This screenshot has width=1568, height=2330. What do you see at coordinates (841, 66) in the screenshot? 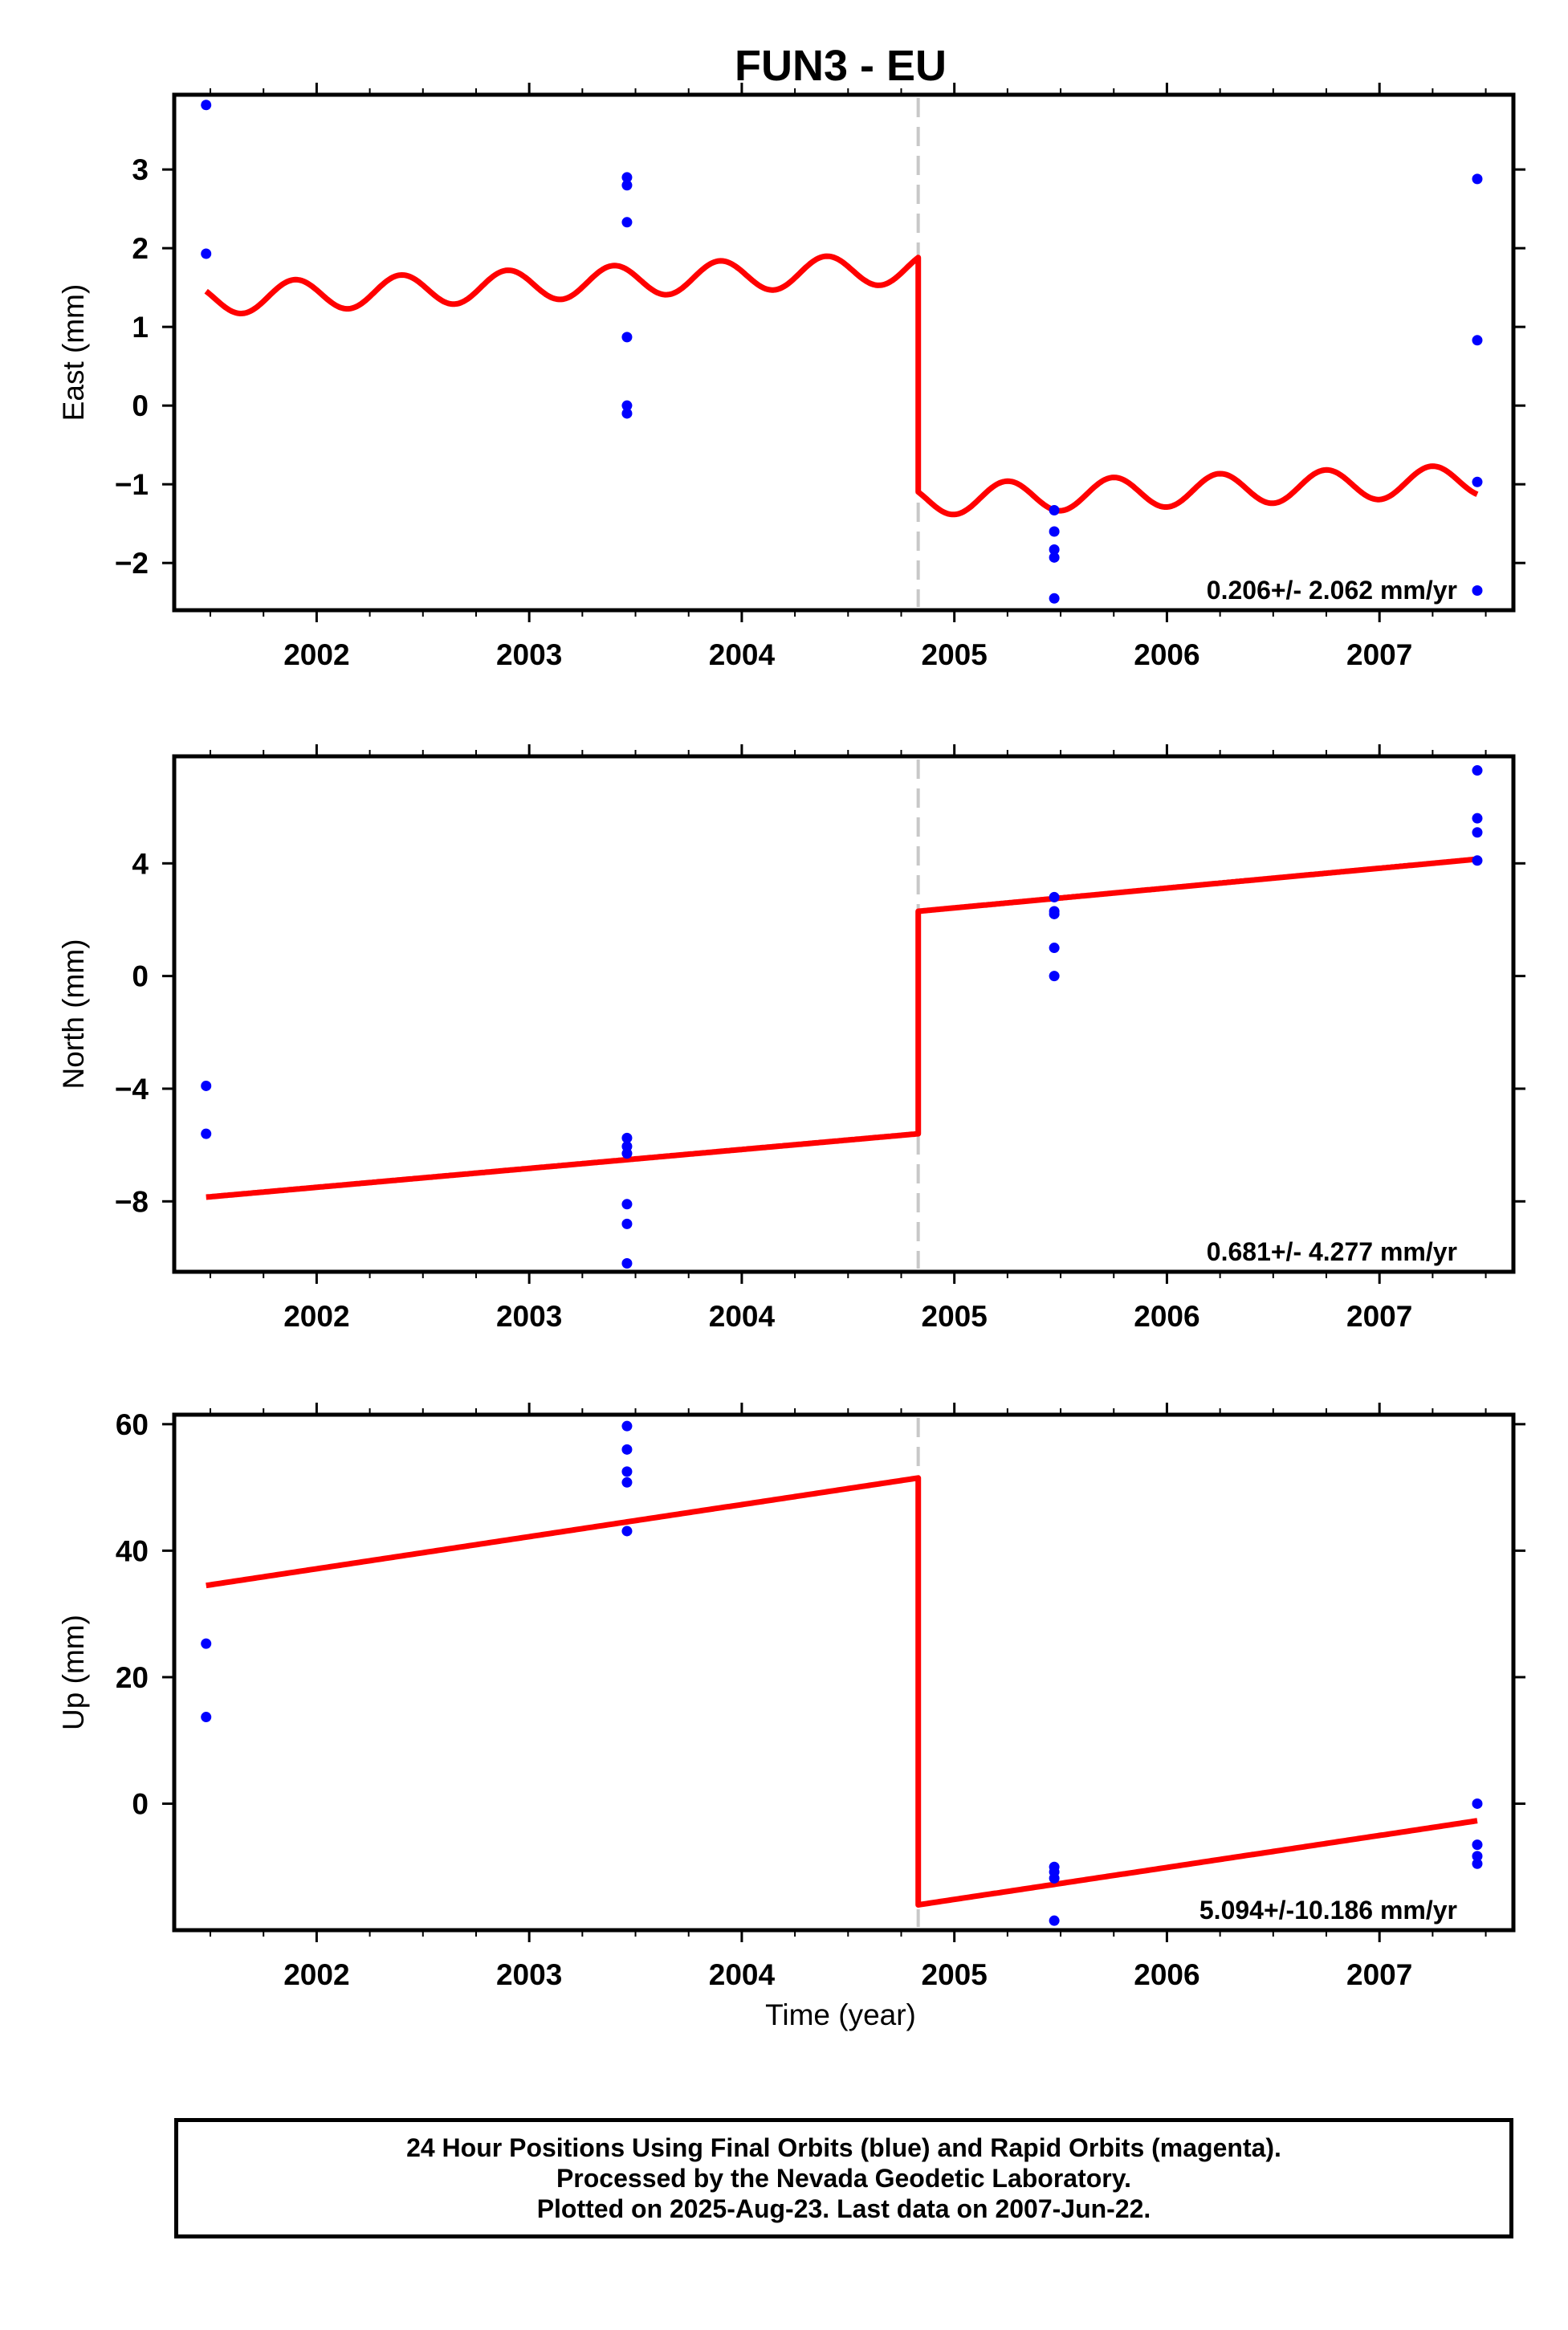
I see `chart-title: FUN3 - EU` at bounding box center [841, 66].